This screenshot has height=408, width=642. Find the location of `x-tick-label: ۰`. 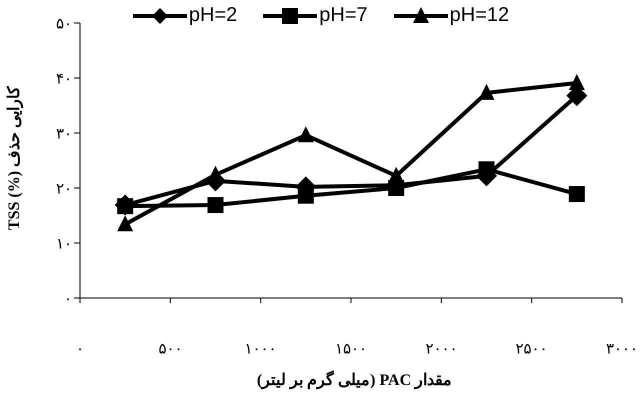

x-tick-label: ۰ is located at coordinates (80, 350).